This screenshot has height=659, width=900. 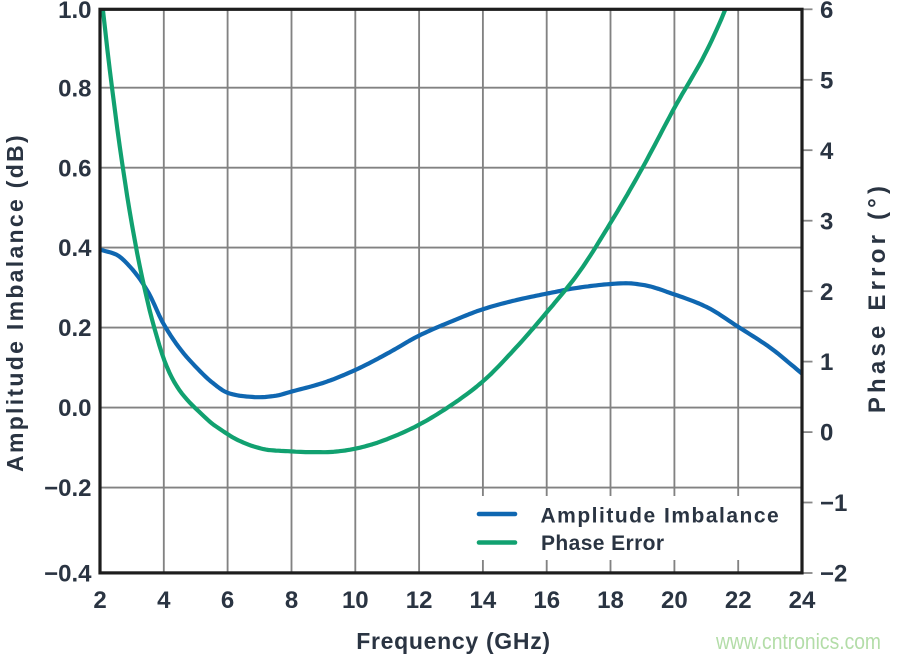 I want to click on svg-text: 10, so click(x=355, y=600).